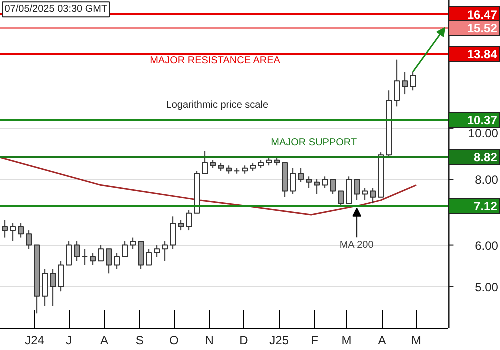 The image size is (500, 350). What do you see at coordinates (280, 341) in the screenshot?
I see `x-tick-label: J25` at bounding box center [280, 341].